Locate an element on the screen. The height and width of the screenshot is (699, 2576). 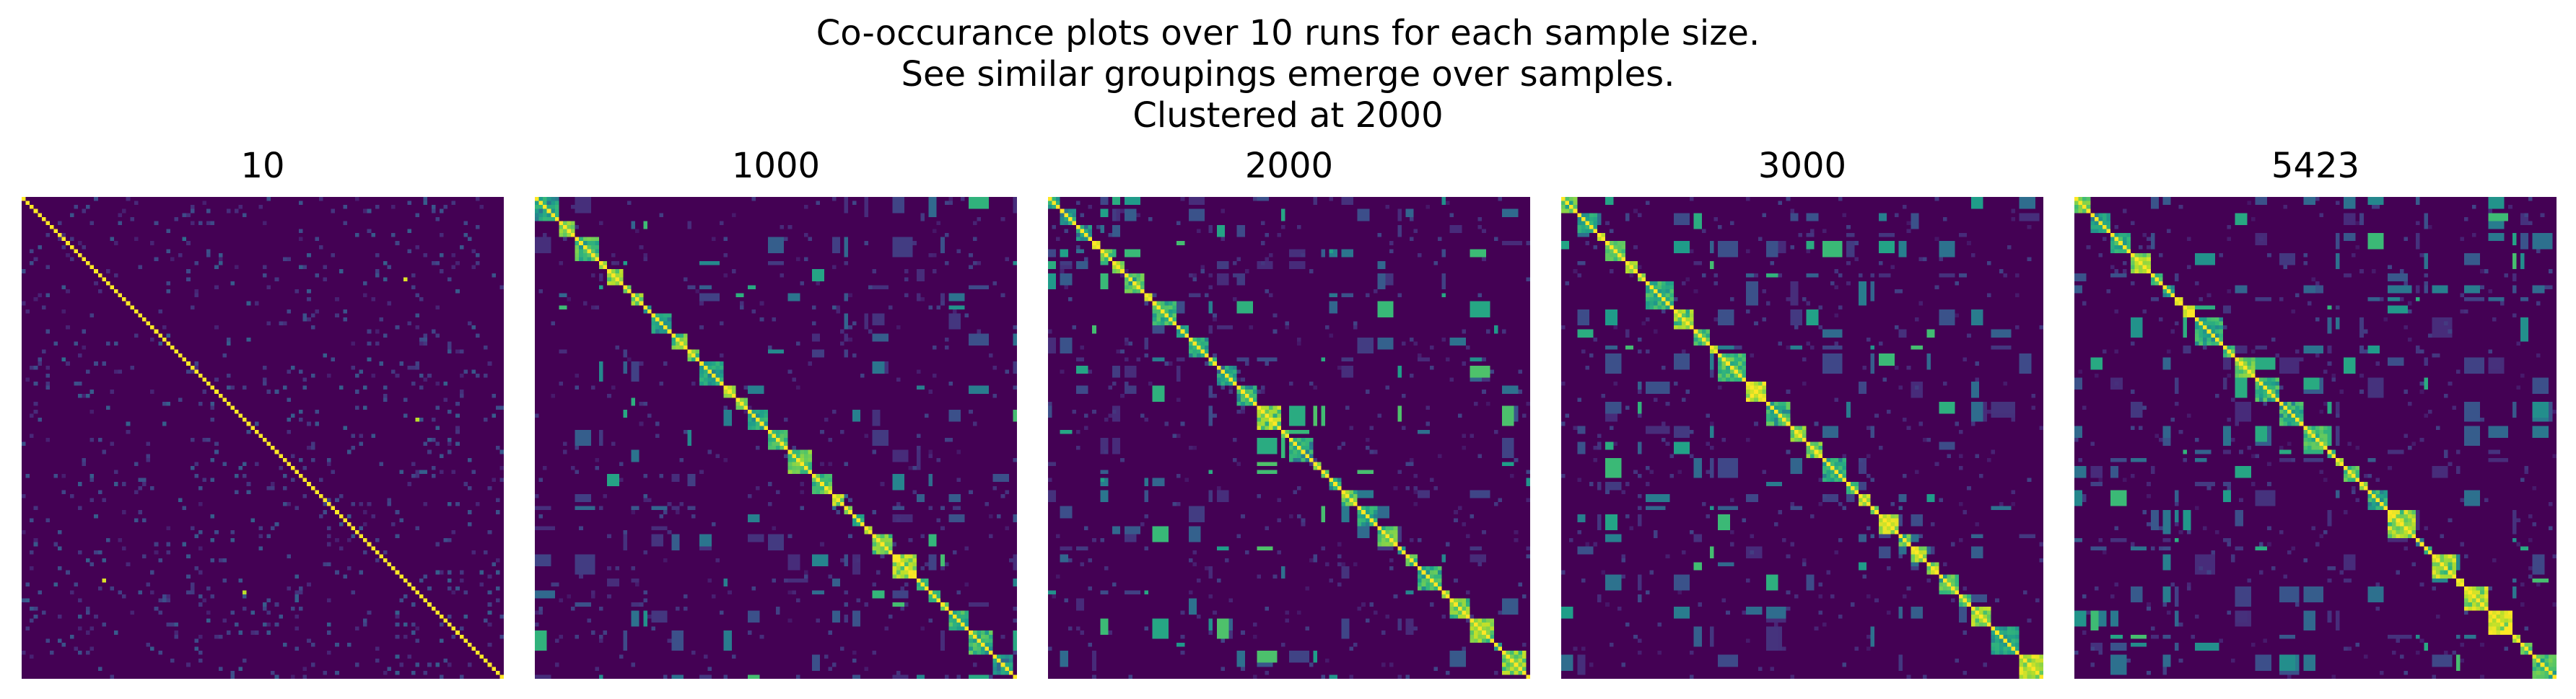
panel-title: 1000 is located at coordinates (776, 166).